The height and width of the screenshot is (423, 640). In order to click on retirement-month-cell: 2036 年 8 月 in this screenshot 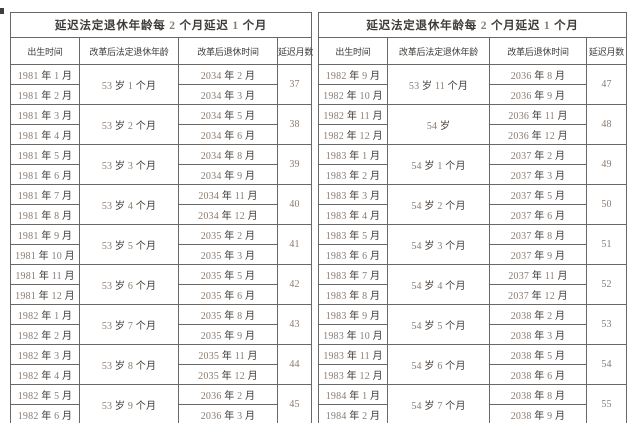, I will do `click(538, 74)`.